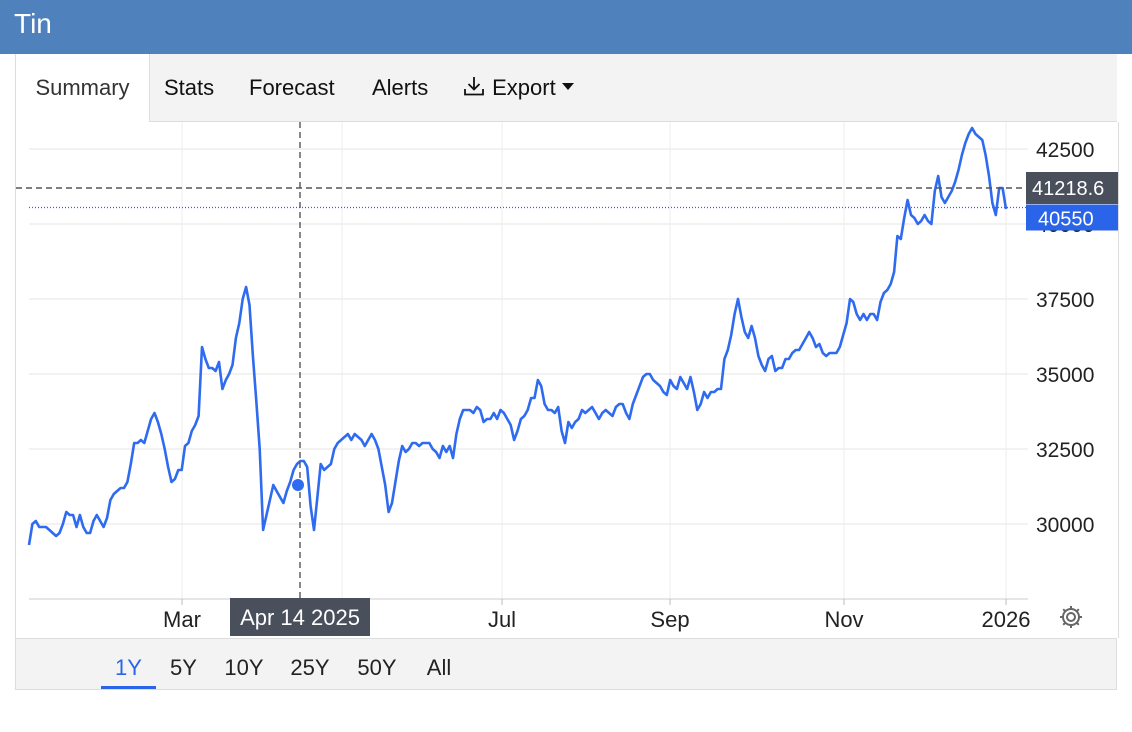  I want to click on last-price-rect, so click(1072, 217).